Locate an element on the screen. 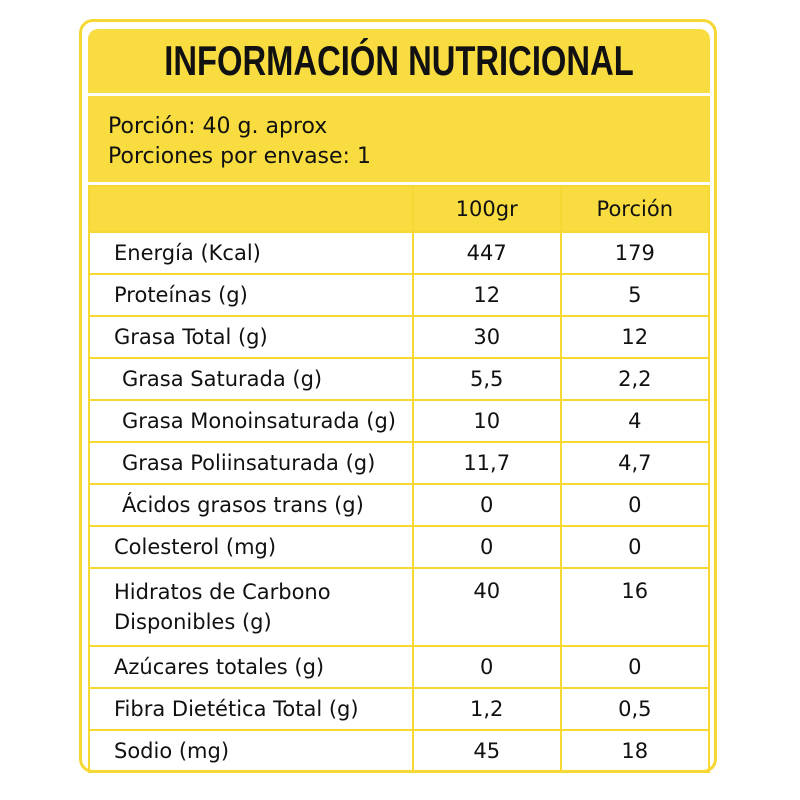 Image resolution: width=800 pixels, height=800 pixels. table-row: Colesterol (mg) 0 0 is located at coordinates (399, 547).